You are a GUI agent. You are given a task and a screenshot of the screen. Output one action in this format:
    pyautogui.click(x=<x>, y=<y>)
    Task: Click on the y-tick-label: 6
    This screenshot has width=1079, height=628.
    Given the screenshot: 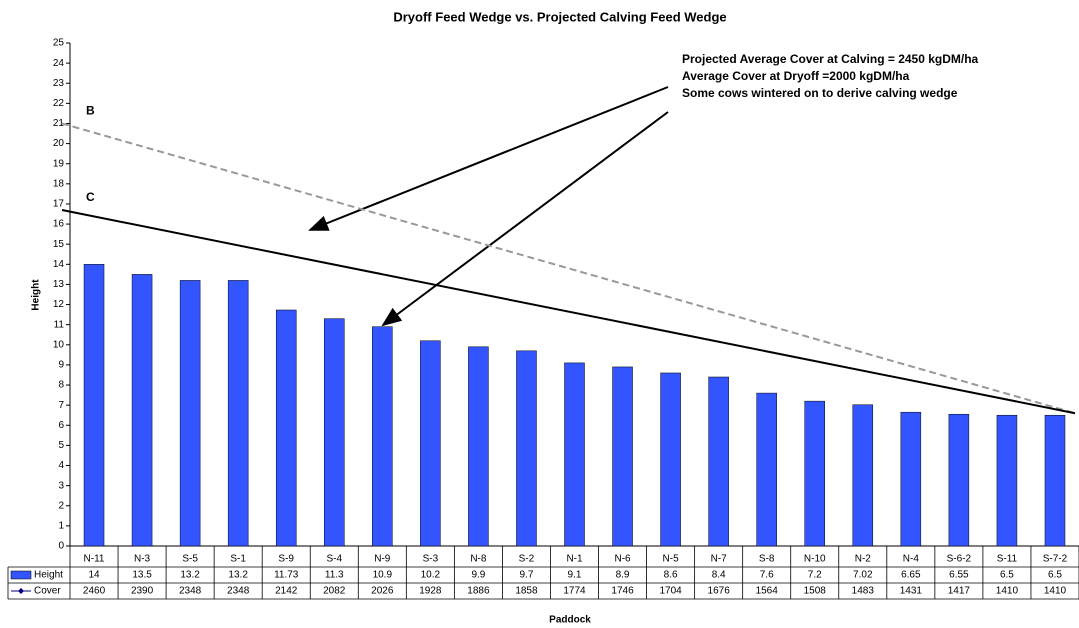 What is the action you would take?
    pyautogui.click(x=61, y=425)
    